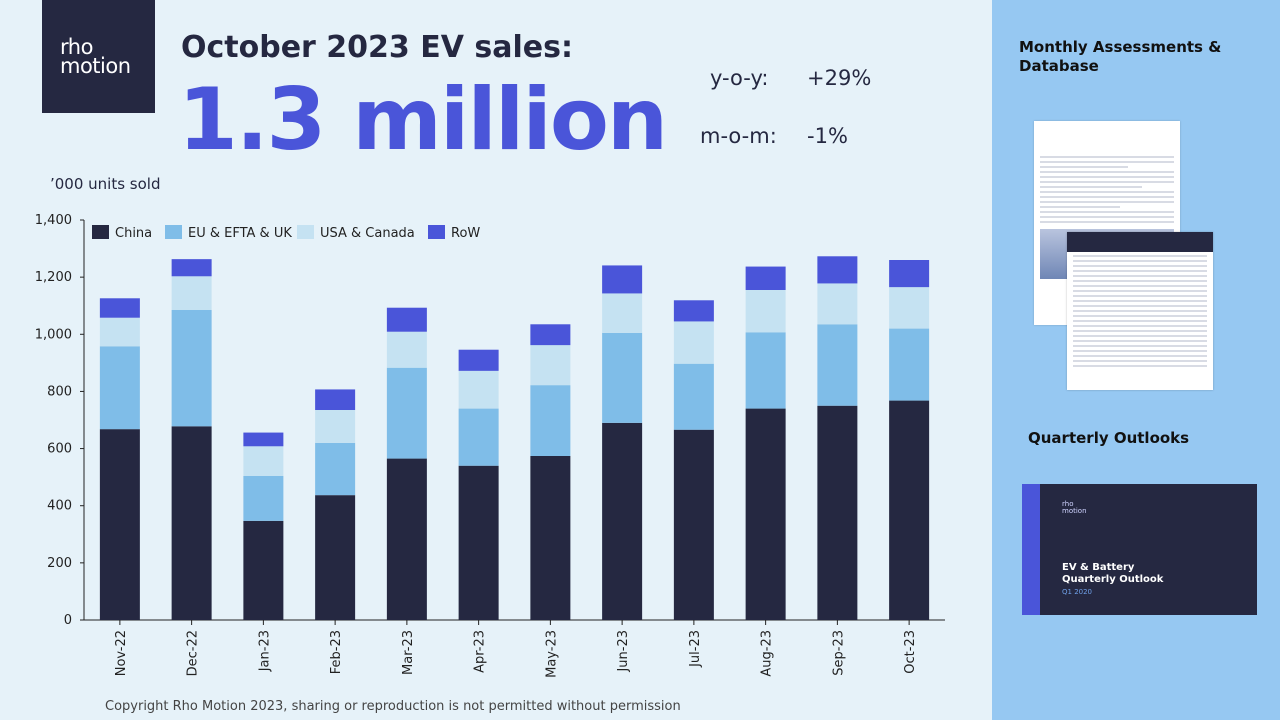 This screenshot has width=1280, height=720. What do you see at coordinates (377, 47) in the screenshot?
I see `page-title: October 2023 EV sales:` at bounding box center [377, 47].